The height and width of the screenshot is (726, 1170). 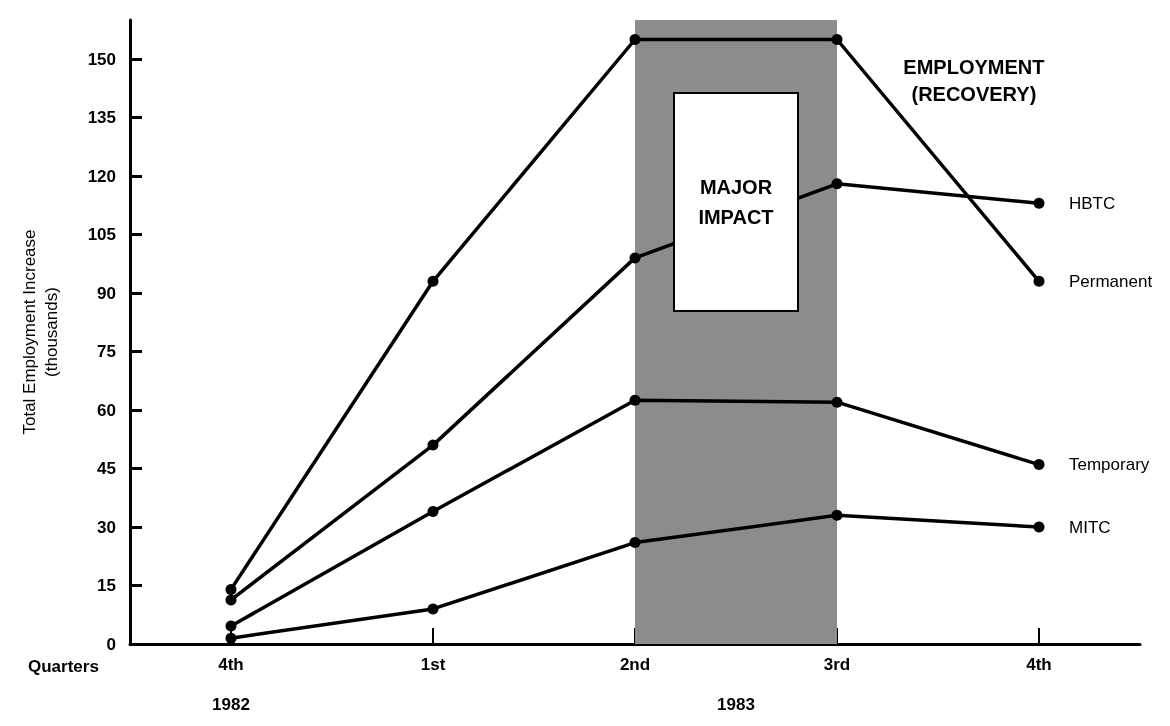 I want to click on label-box: MAJOR IMPACT, so click(x=736, y=202).